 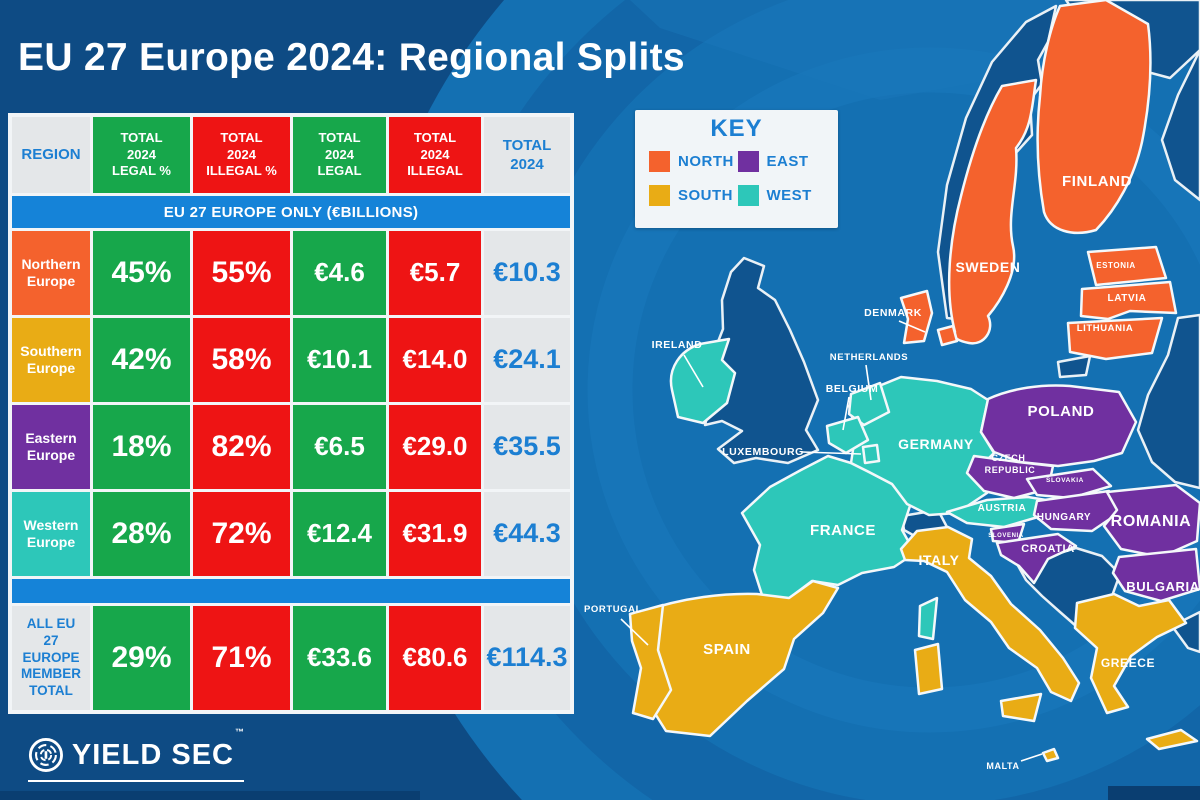 What do you see at coordinates (241, 658) in the screenshot?
I see `table-cell: 71%` at bounding box center [241, 658].